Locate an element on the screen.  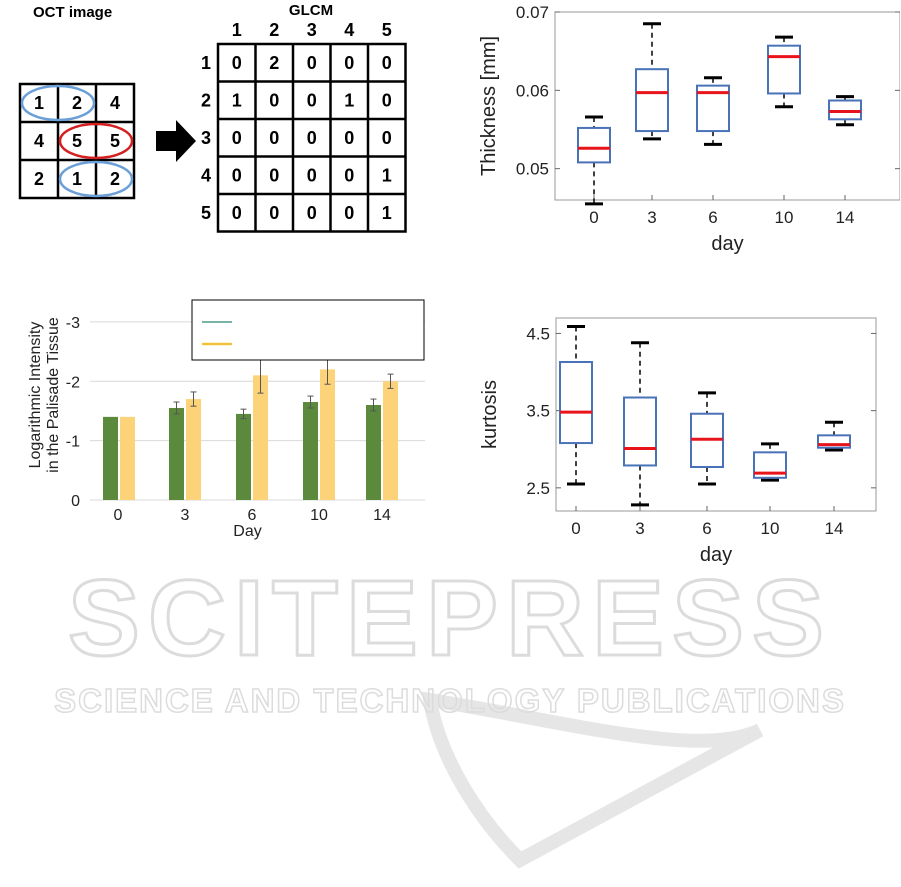
y-tick-label: 0.07 is located at coordinates (532, 12).